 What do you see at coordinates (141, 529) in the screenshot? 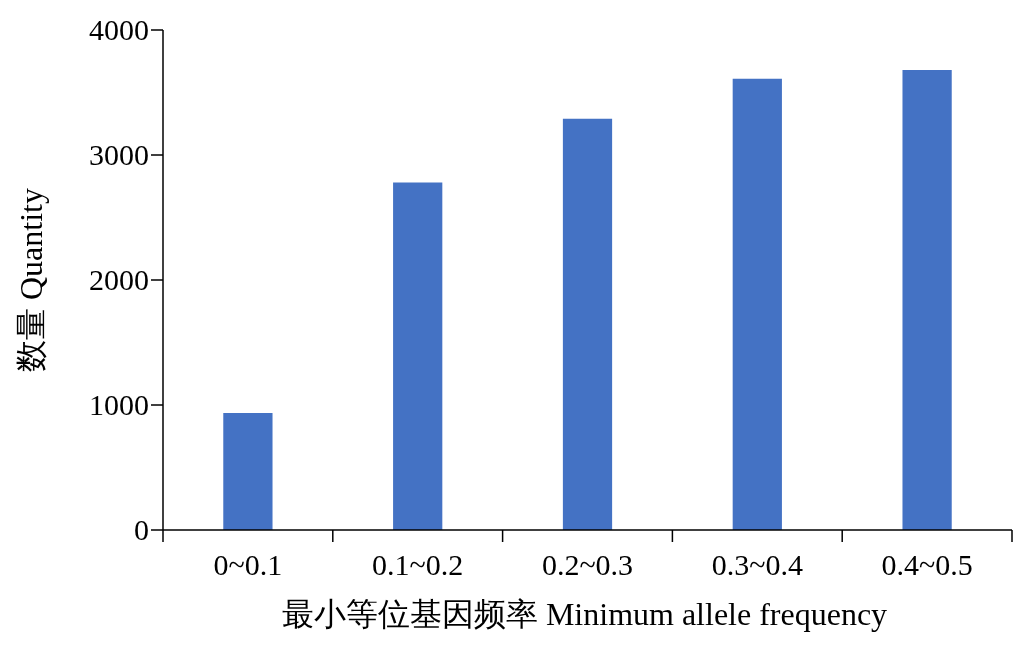
I see `y-tick-label: 0` at bounding box center [141, 529].